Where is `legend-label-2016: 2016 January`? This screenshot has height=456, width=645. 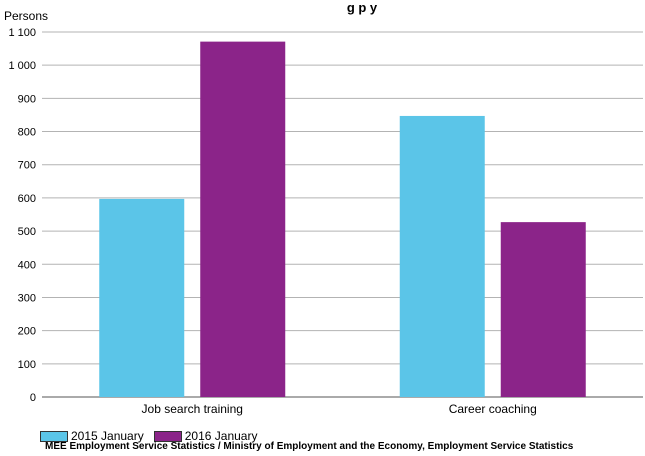
legend-label-2016: 2016 January is located at coordinates (221, 436).